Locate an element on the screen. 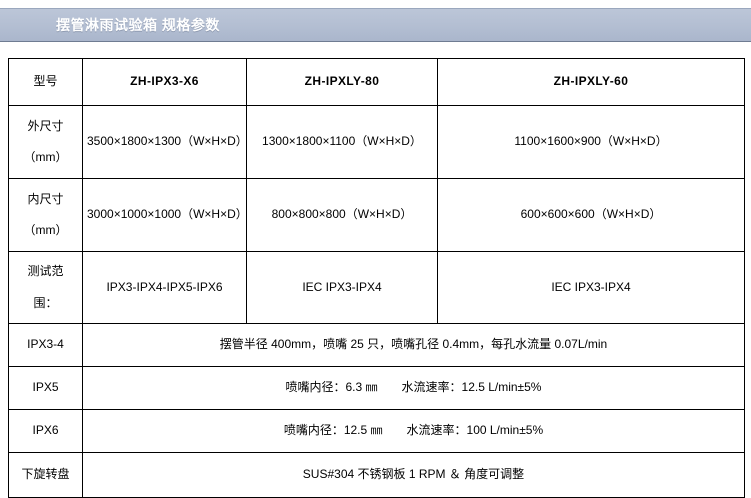 Image resolution: width=751 pixels, height=498 pixels. cell-test-range-2: IEC IPX3-IPX4 is located at coordinates (342, 287).